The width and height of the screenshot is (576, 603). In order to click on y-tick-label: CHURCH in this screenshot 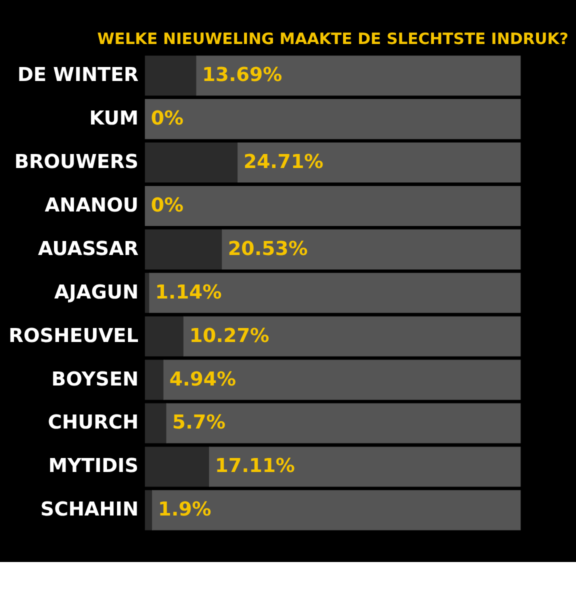, I will do `click(93, 422)`.